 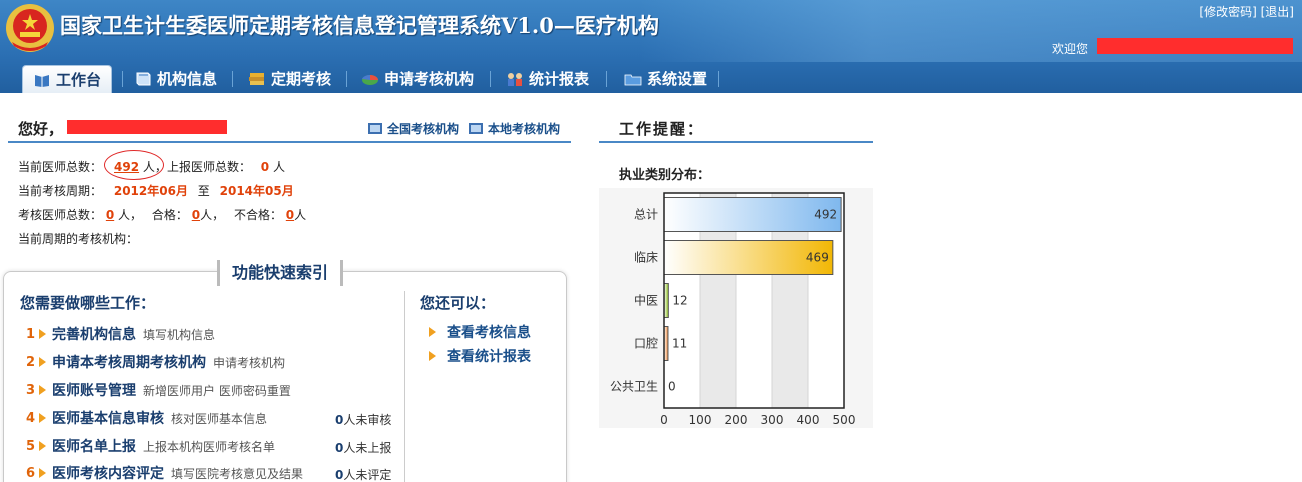 I want to click on task-desc: 填写机构信息, so click(x=179, y=334).